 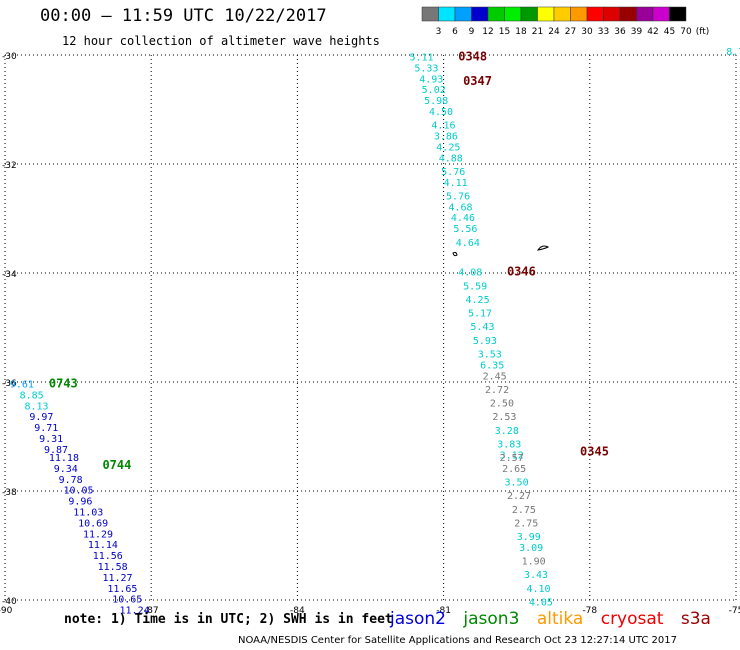 What do you see at coordinates (418, 619) in the screenshot?
I see `satellite-legend-jason2: jason2` at bounding box center [418, 619].